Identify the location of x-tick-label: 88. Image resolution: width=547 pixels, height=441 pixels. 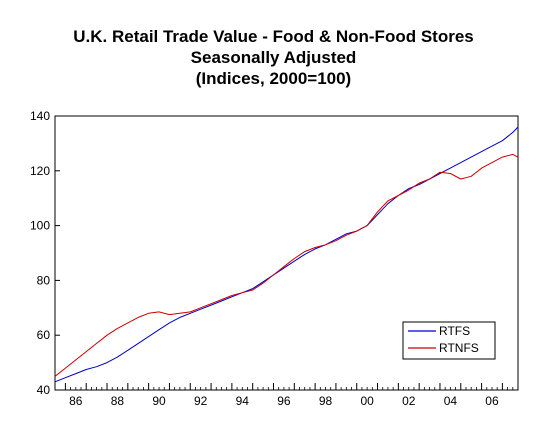
(118, 401).